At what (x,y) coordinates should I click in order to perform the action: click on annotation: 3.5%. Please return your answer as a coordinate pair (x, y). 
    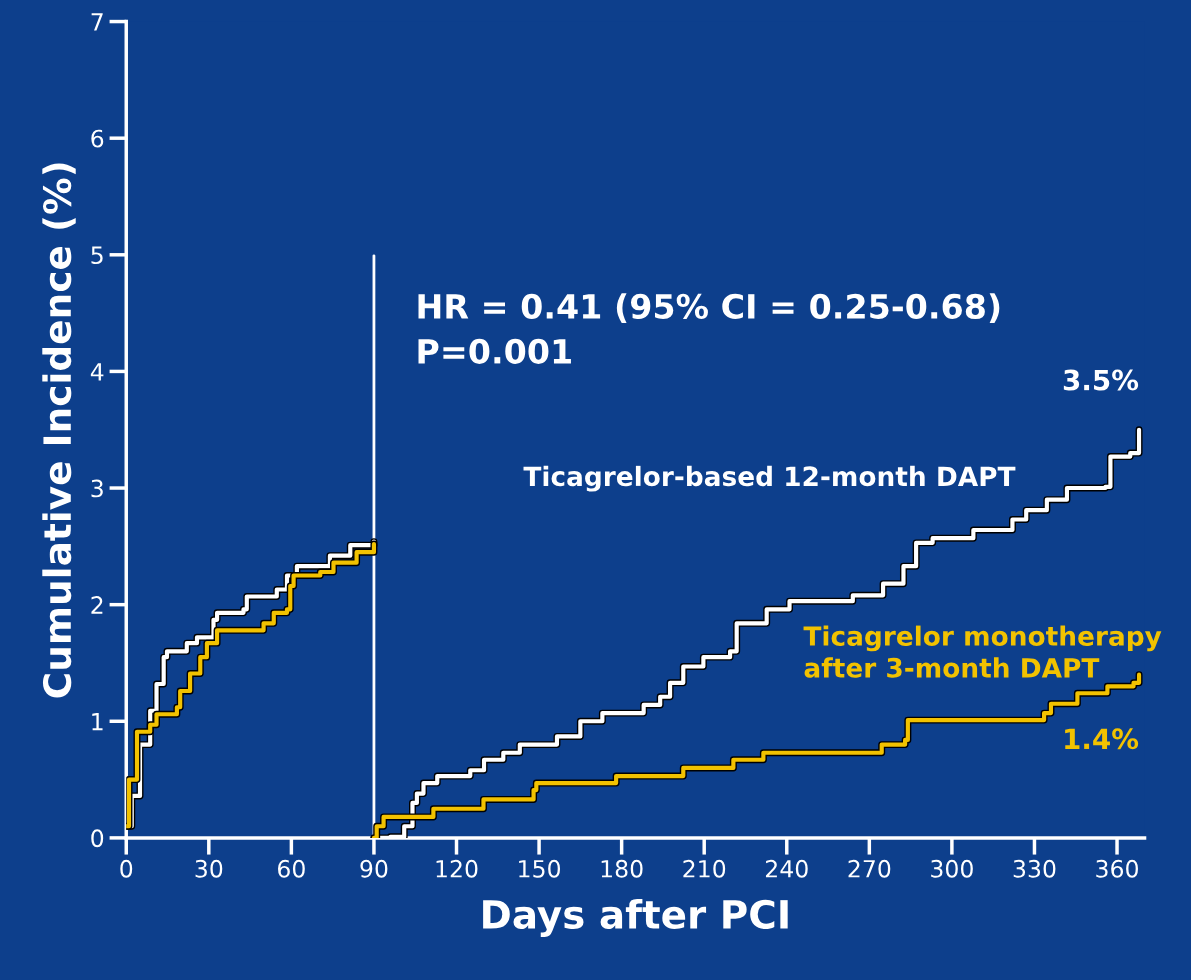
    Looking at the image, I should click on (1101, 380).